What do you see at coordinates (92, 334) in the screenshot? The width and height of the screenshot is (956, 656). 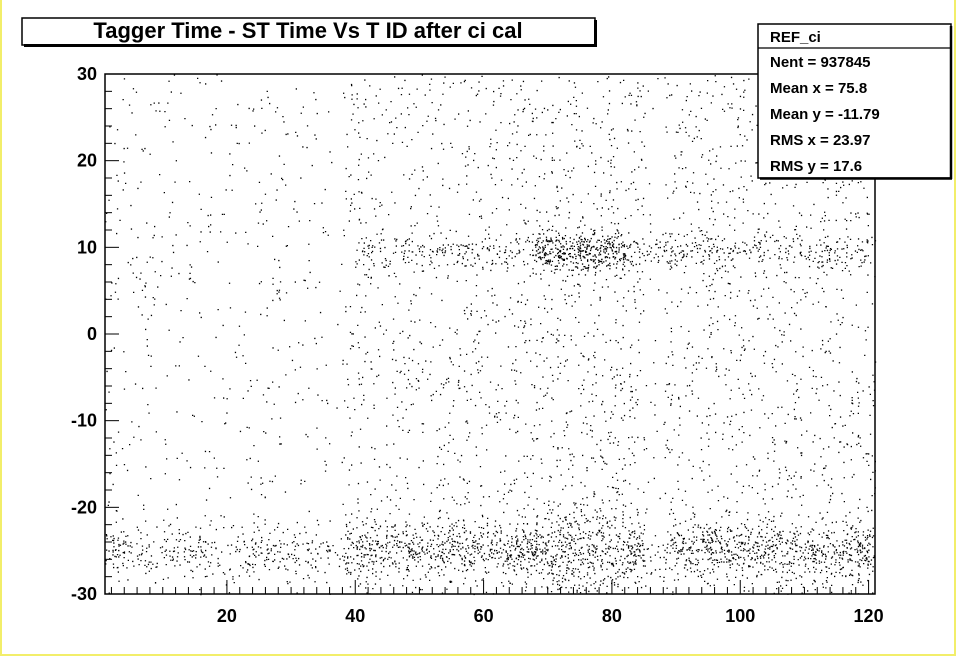 I see `y-tick-label: 0` at bounding box center [92, 334].